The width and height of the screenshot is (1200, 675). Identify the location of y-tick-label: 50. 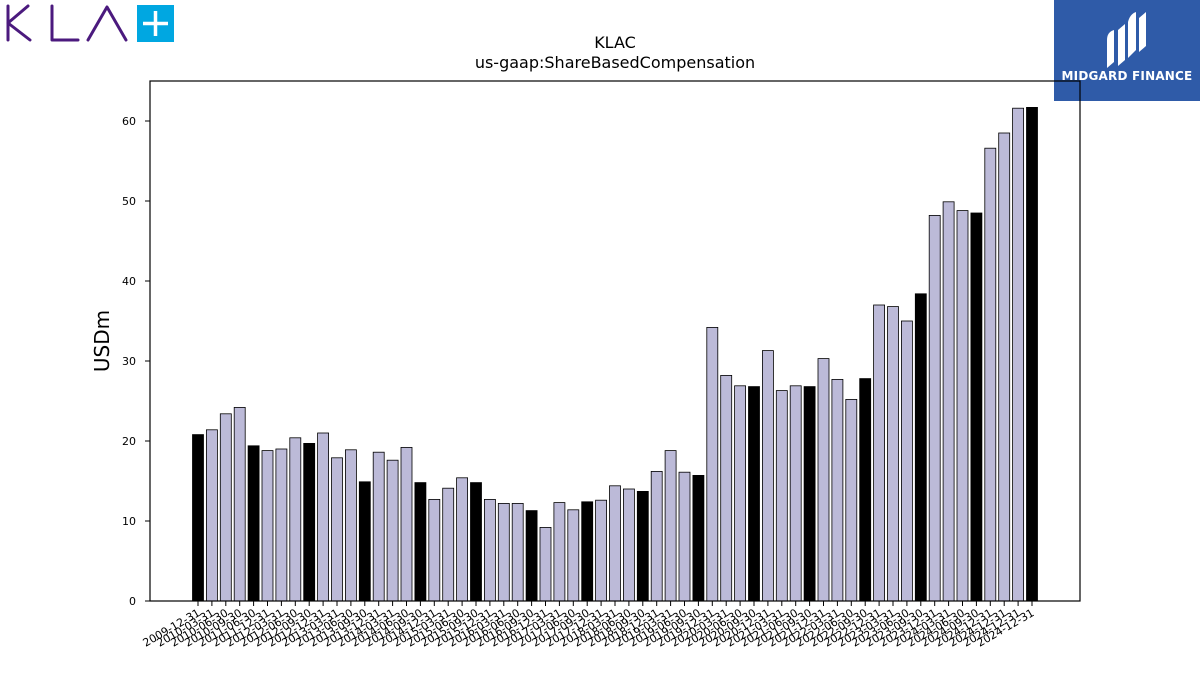
(129, 201).